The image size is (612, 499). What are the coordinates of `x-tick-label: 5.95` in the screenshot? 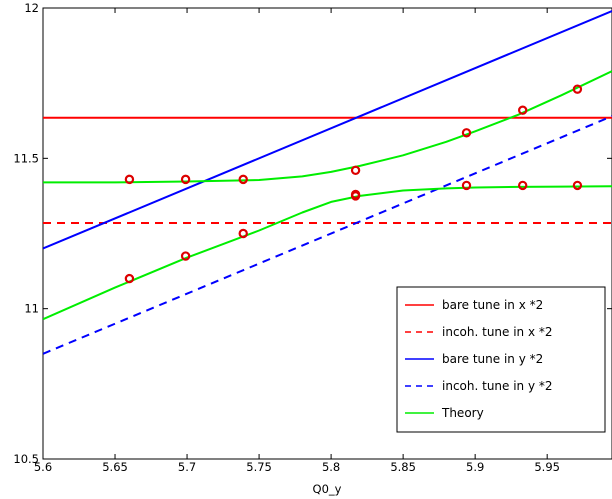 It's located at (547, 467).